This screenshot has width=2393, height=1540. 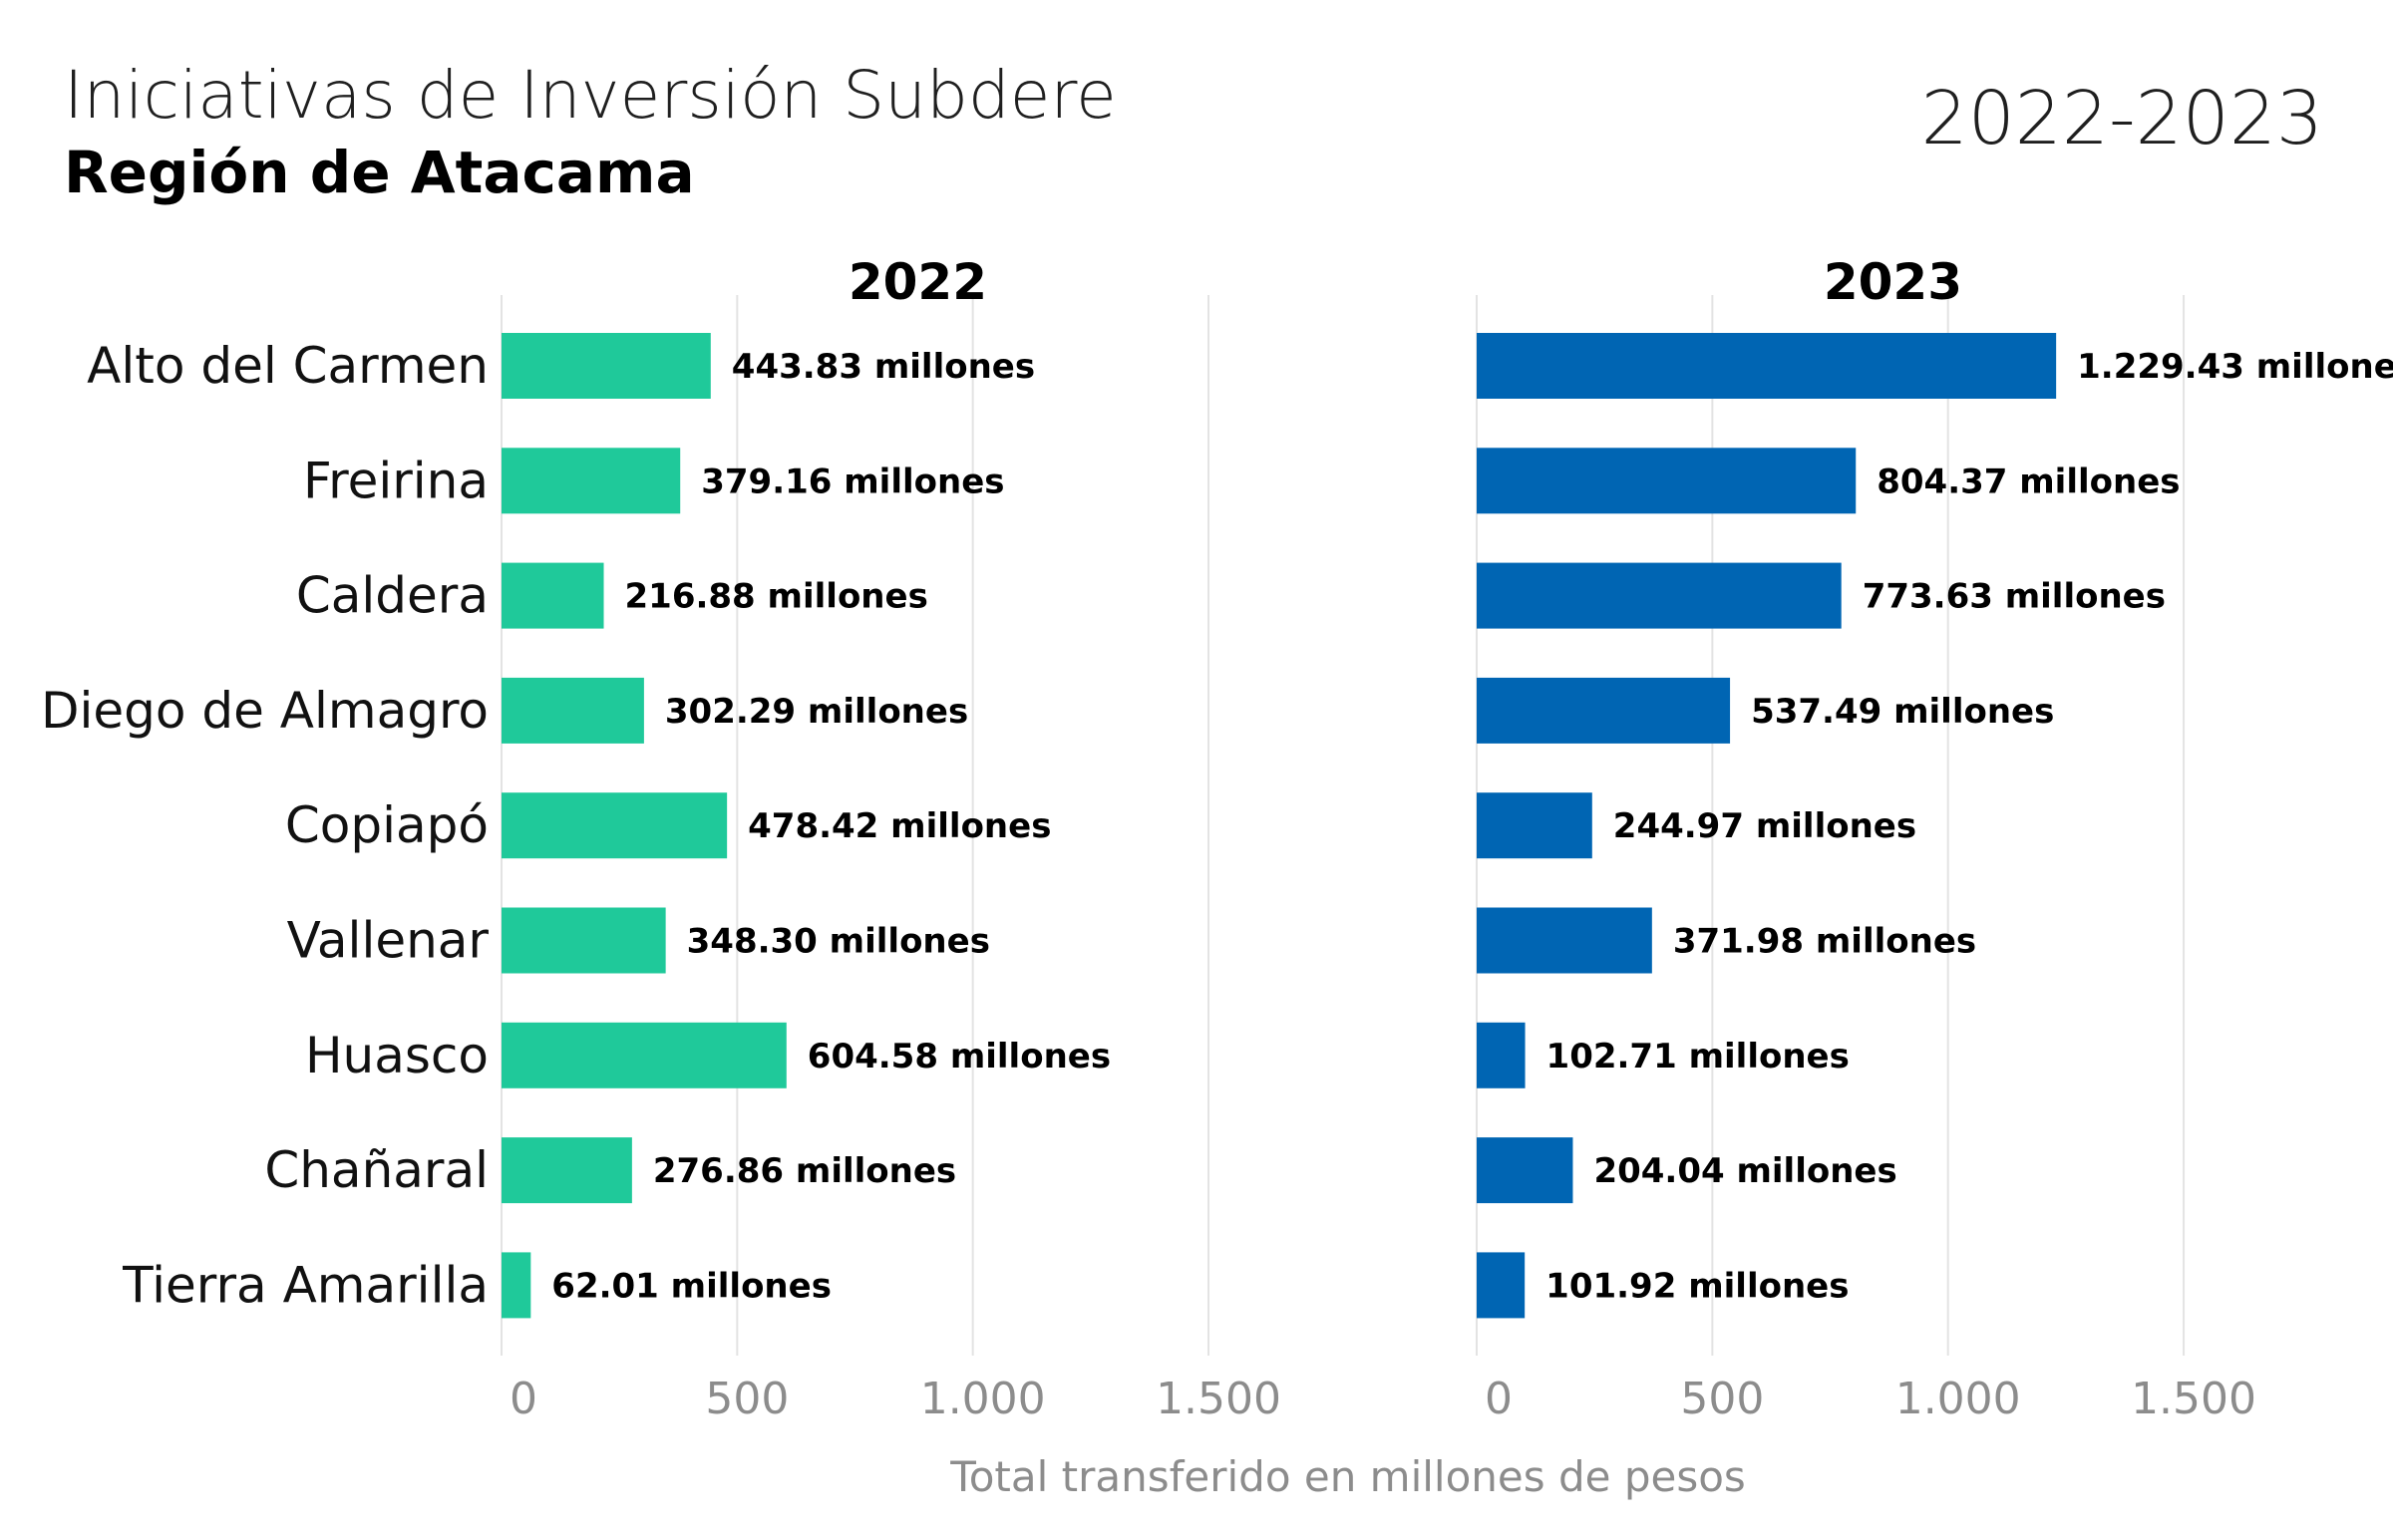 I want to click on chart-subtitle: Región de Atacama, so click(x=380, y=172).